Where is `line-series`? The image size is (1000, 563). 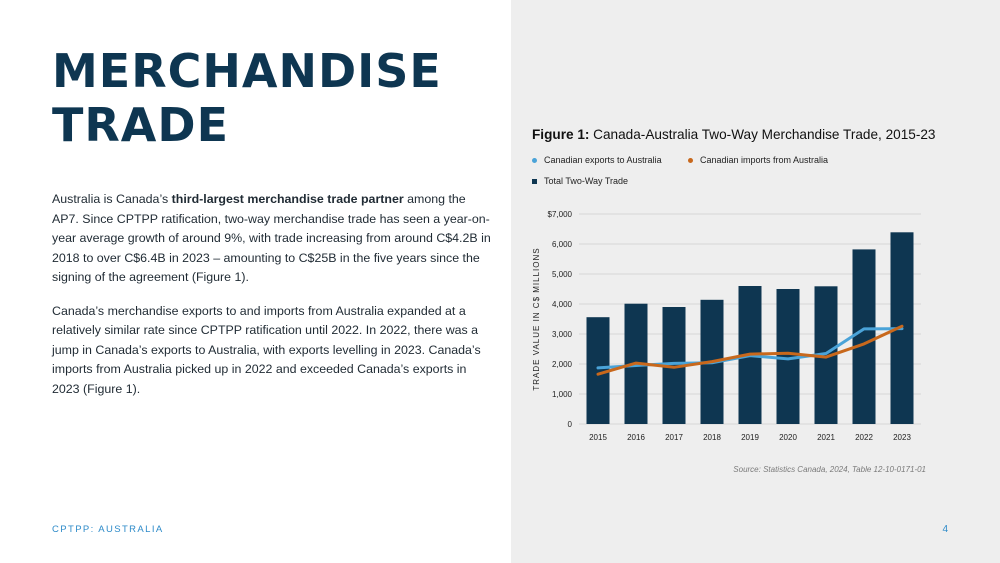 line-series is located at coordinates (750, 350).